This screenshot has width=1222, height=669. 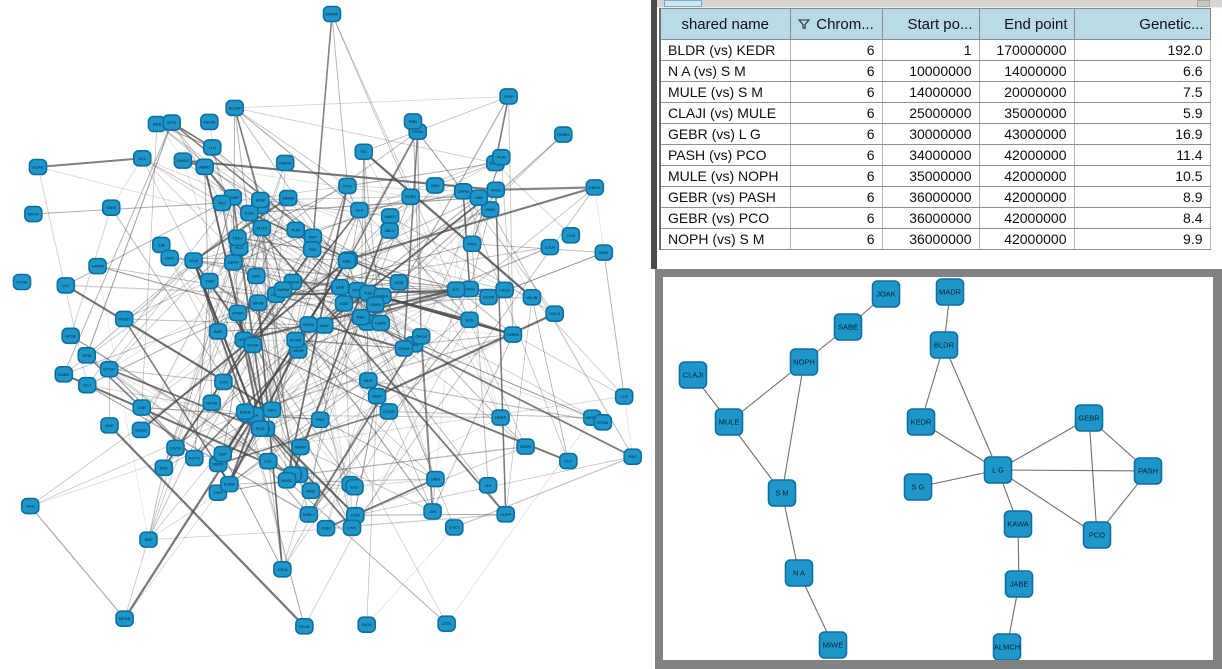 I want to click on cell-shared-name: GEBR (vs) L G, so click(x=725, y=134).